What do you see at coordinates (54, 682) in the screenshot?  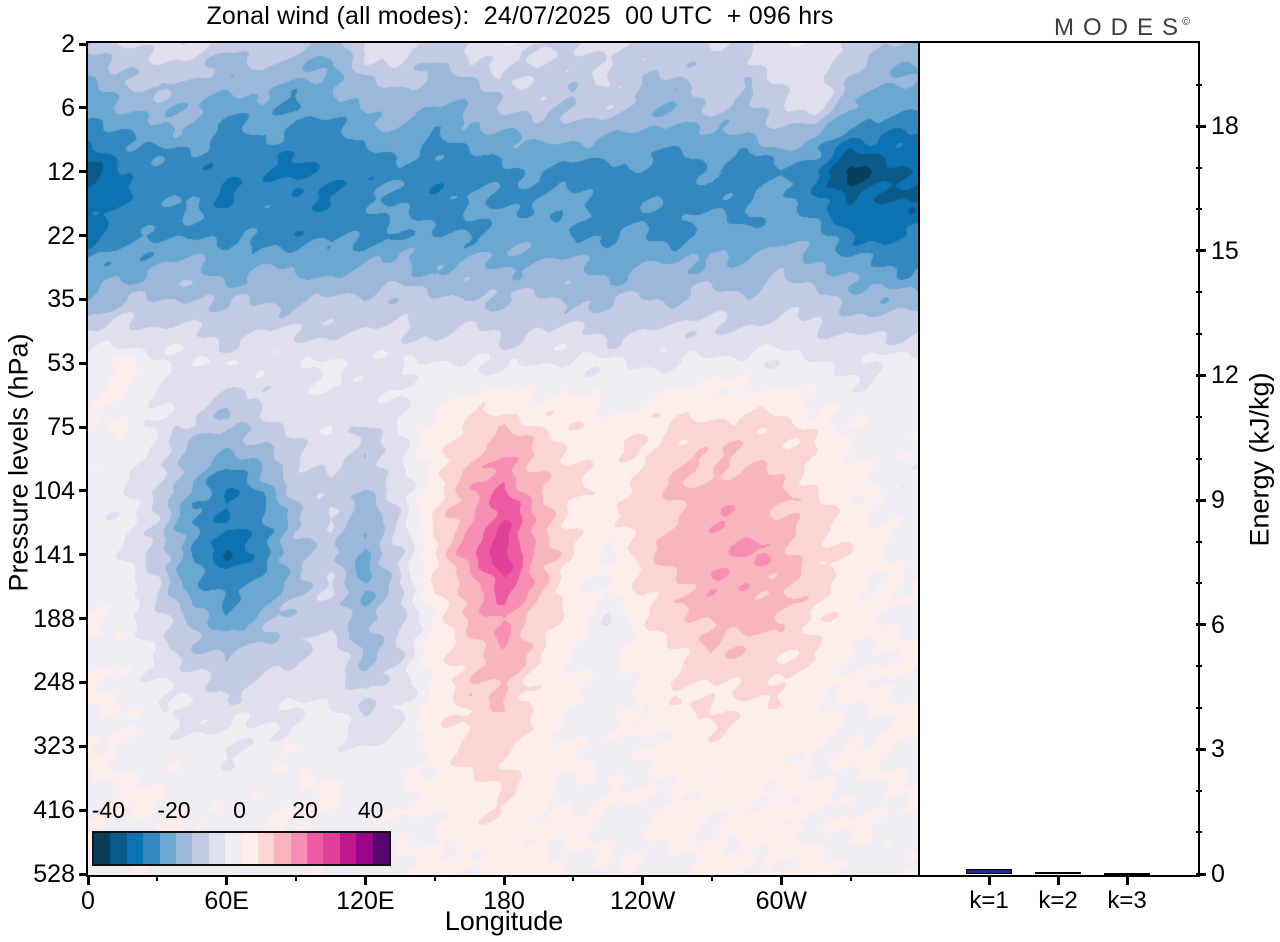 I see `pressure-tick-label: 248` at bounding box center [54, 682].